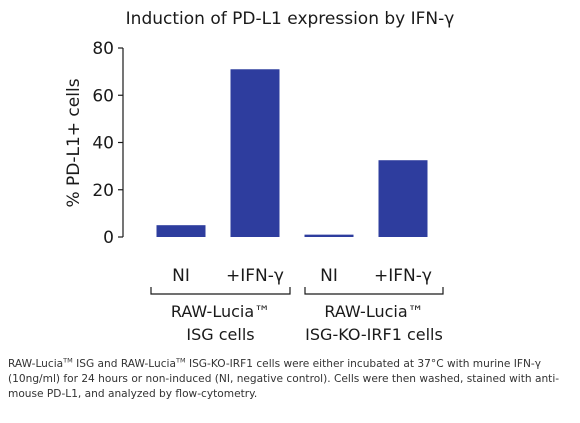 The width and height of the screenshot is (580, 423). I want to click on y-tick-label: 80, so click(103, 49).